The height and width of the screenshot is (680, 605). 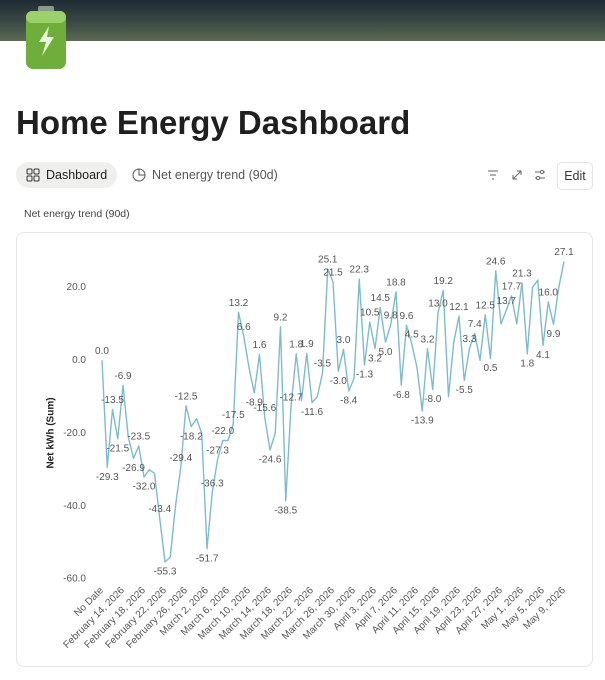 What do you see at coordinates (412, 335) in the screenshot?
I see `data-label: 4.5` at bounding box center [412, 335].